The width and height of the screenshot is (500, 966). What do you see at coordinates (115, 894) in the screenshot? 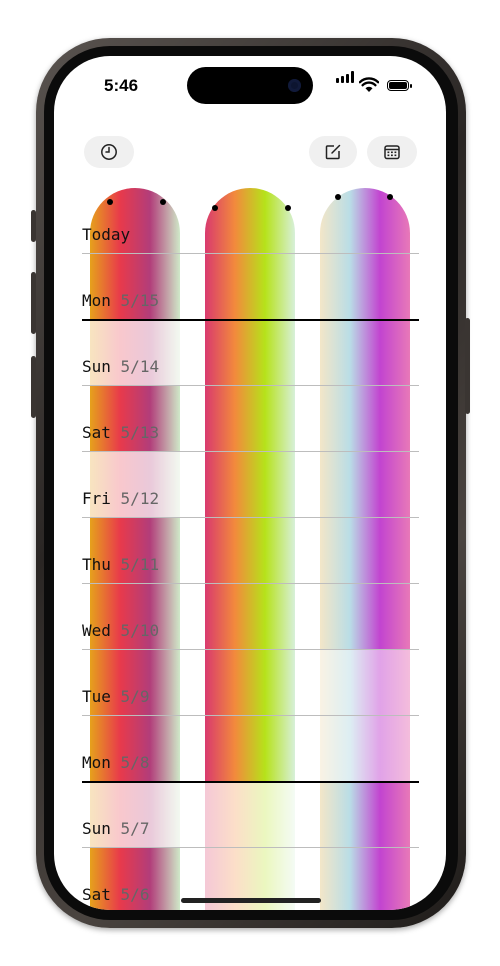
I see `day-label: Sat 5/6` at bounding box center [115, 894].